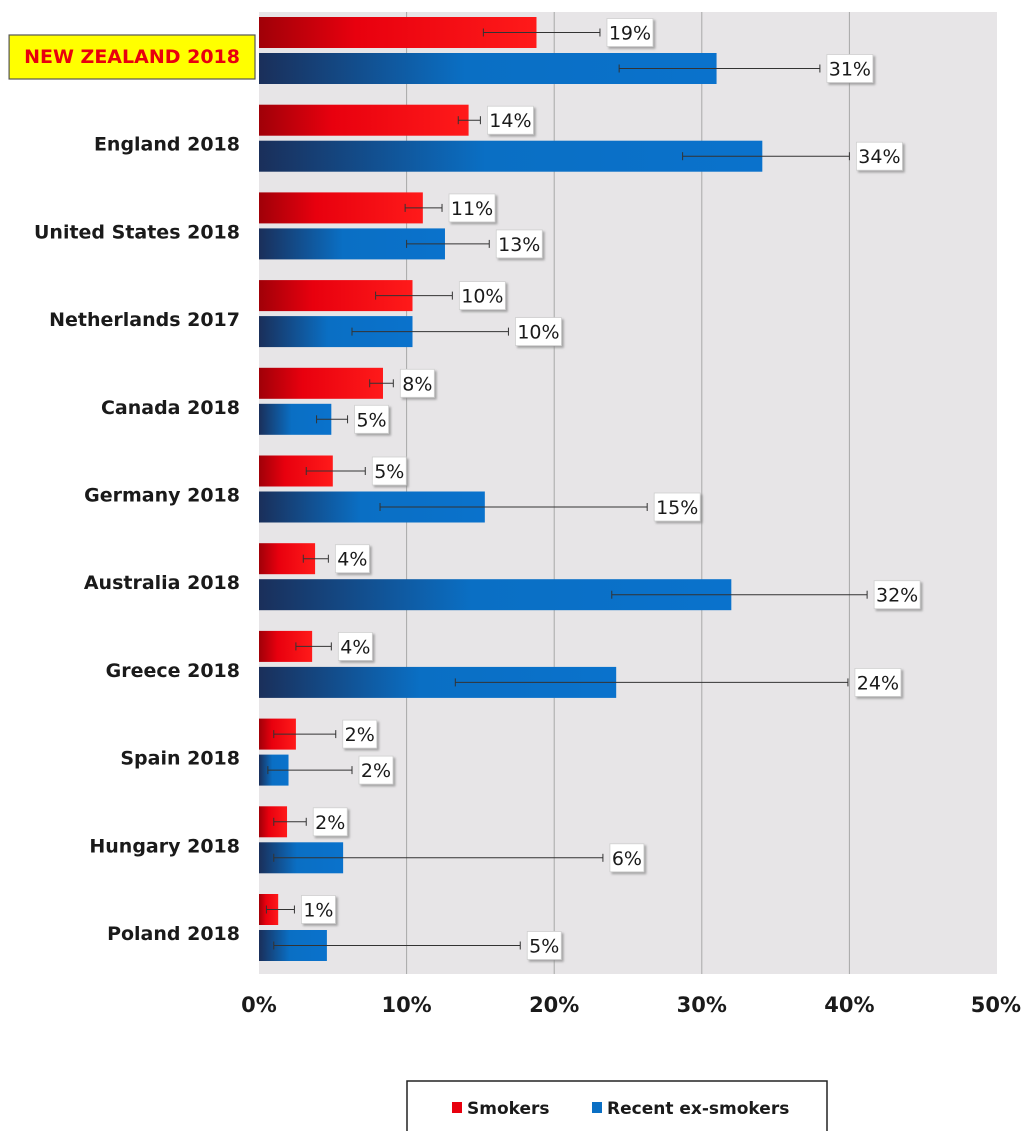 The height and width of the screenshot is (1131, 1025). I want to click on data-label-text: 8%, so click(417, 384).